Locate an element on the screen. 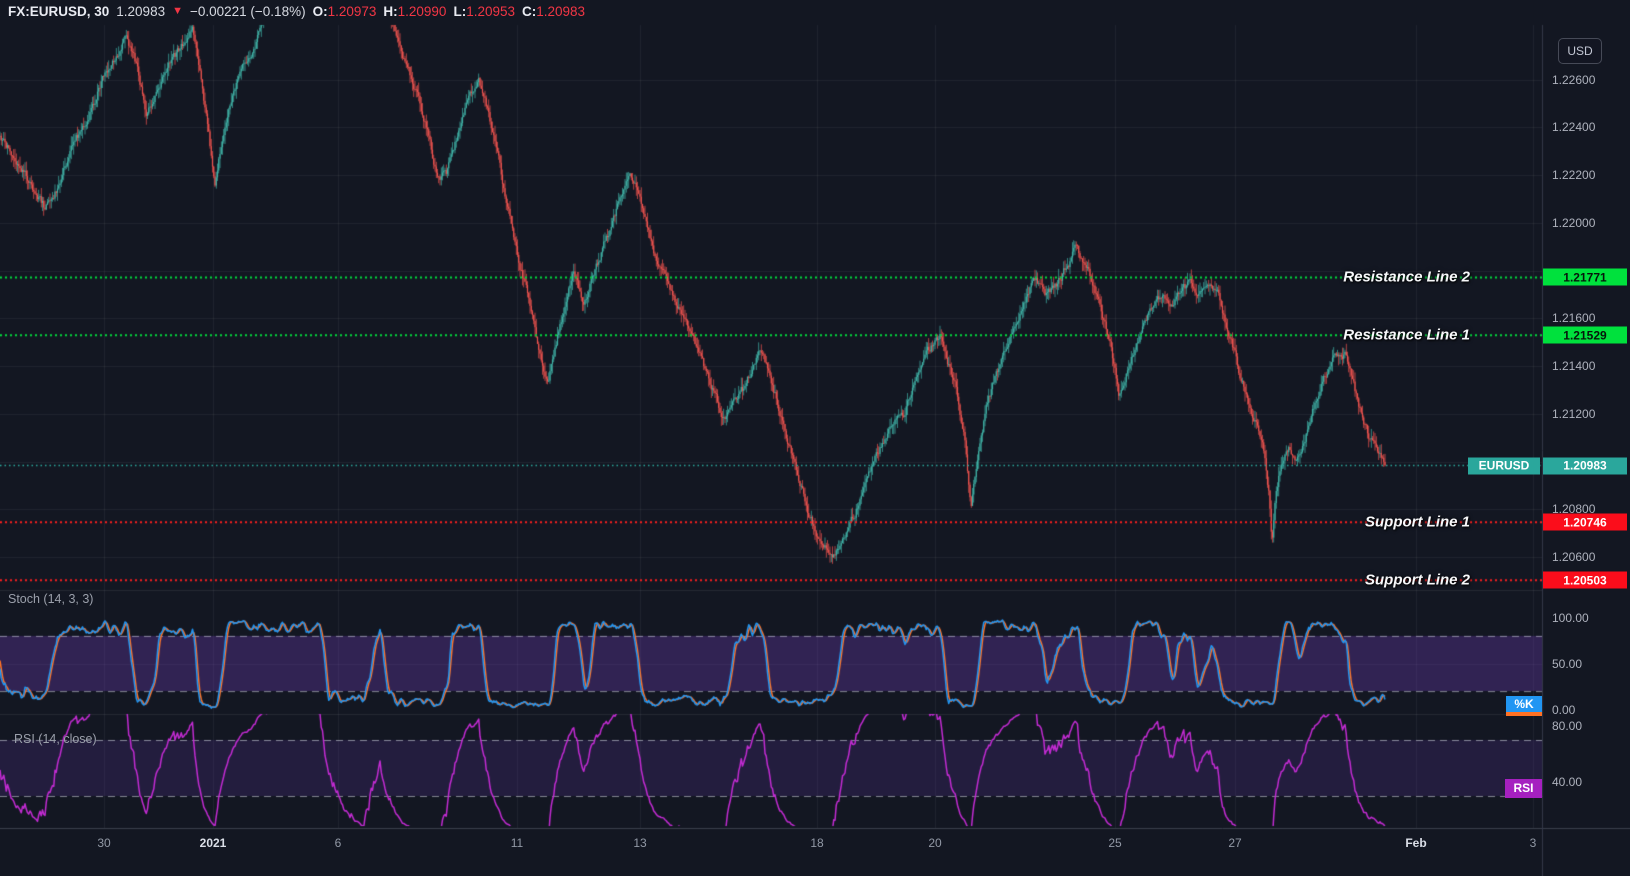 This screenshot has height=876, width=1630. level-name-label: Resistance Line 2 is located at coordinates (1406, 277).